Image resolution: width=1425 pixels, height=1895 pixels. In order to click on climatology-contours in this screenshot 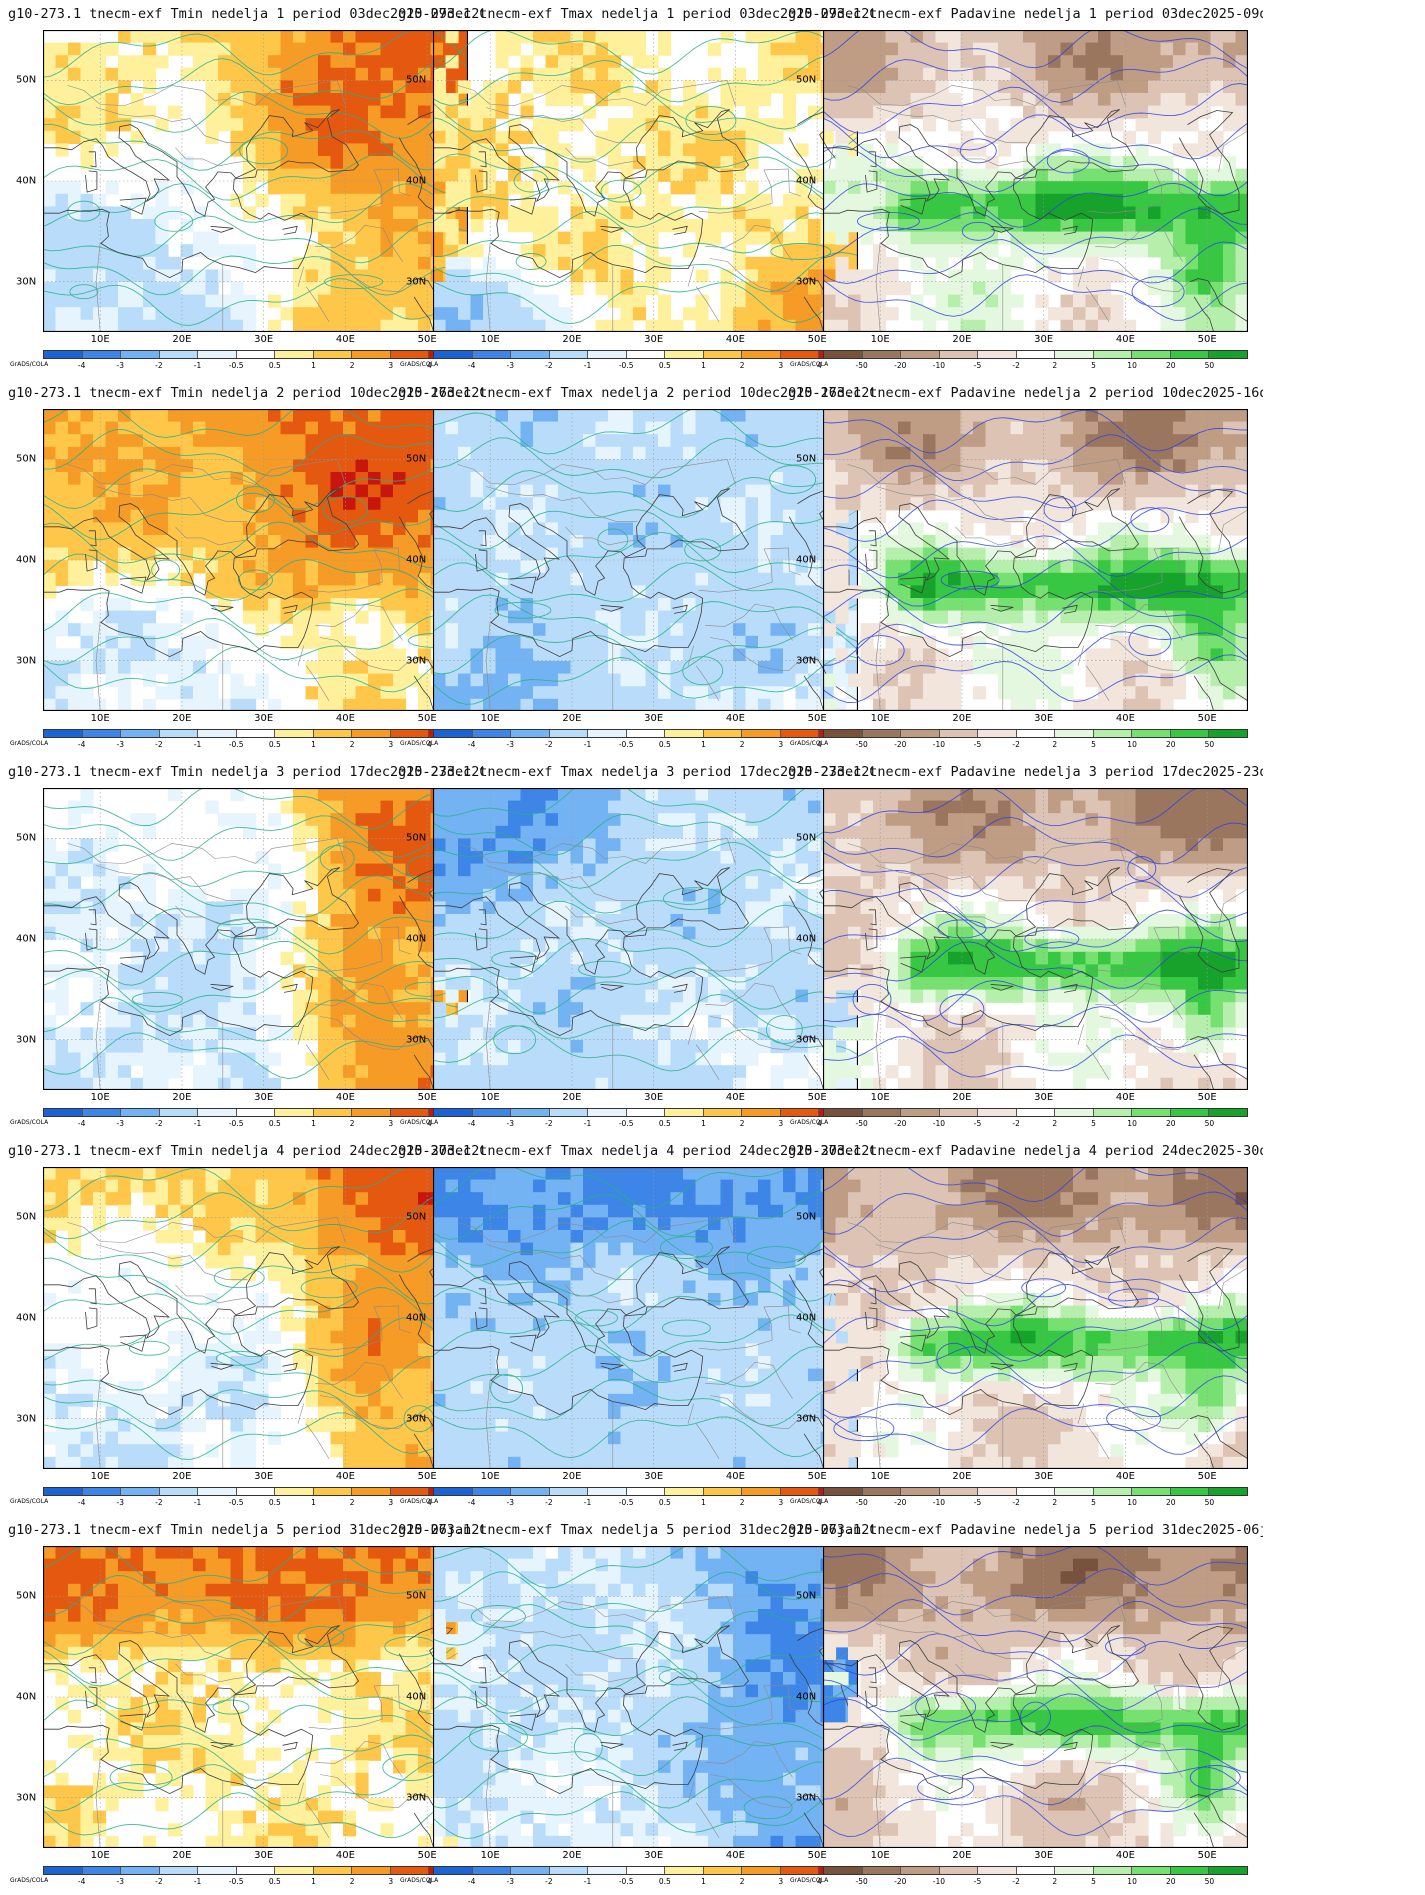, I will do `click(255, 934)`.